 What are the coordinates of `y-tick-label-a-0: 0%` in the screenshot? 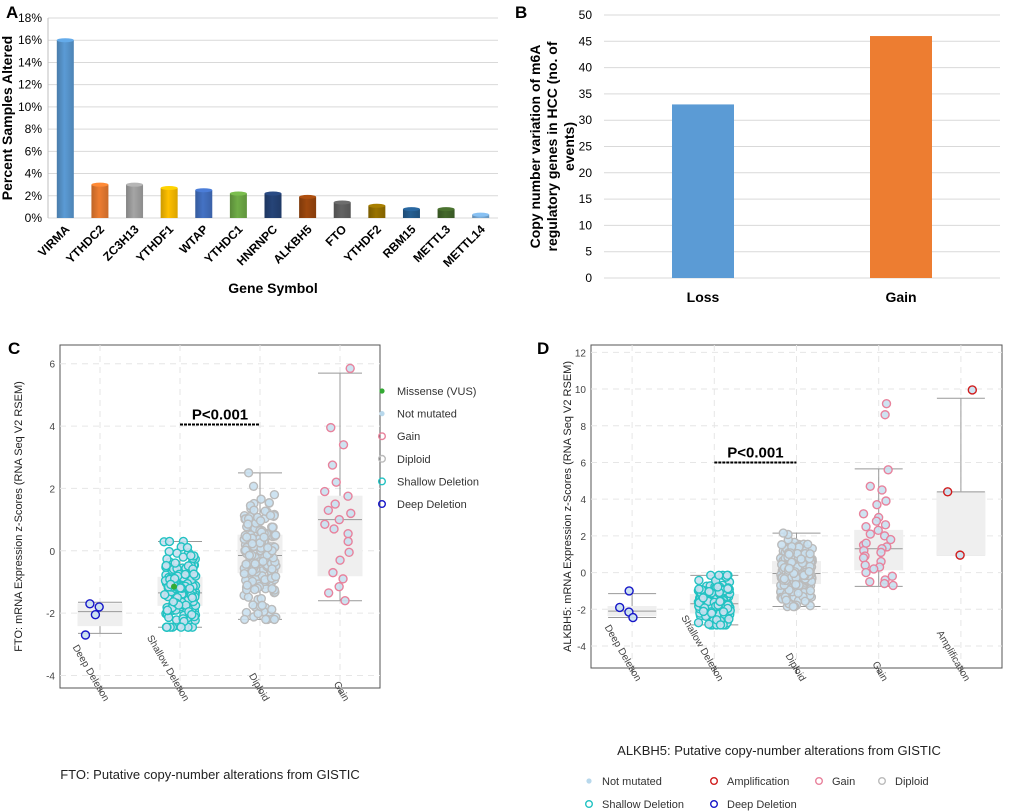 It's located at (34, 218).